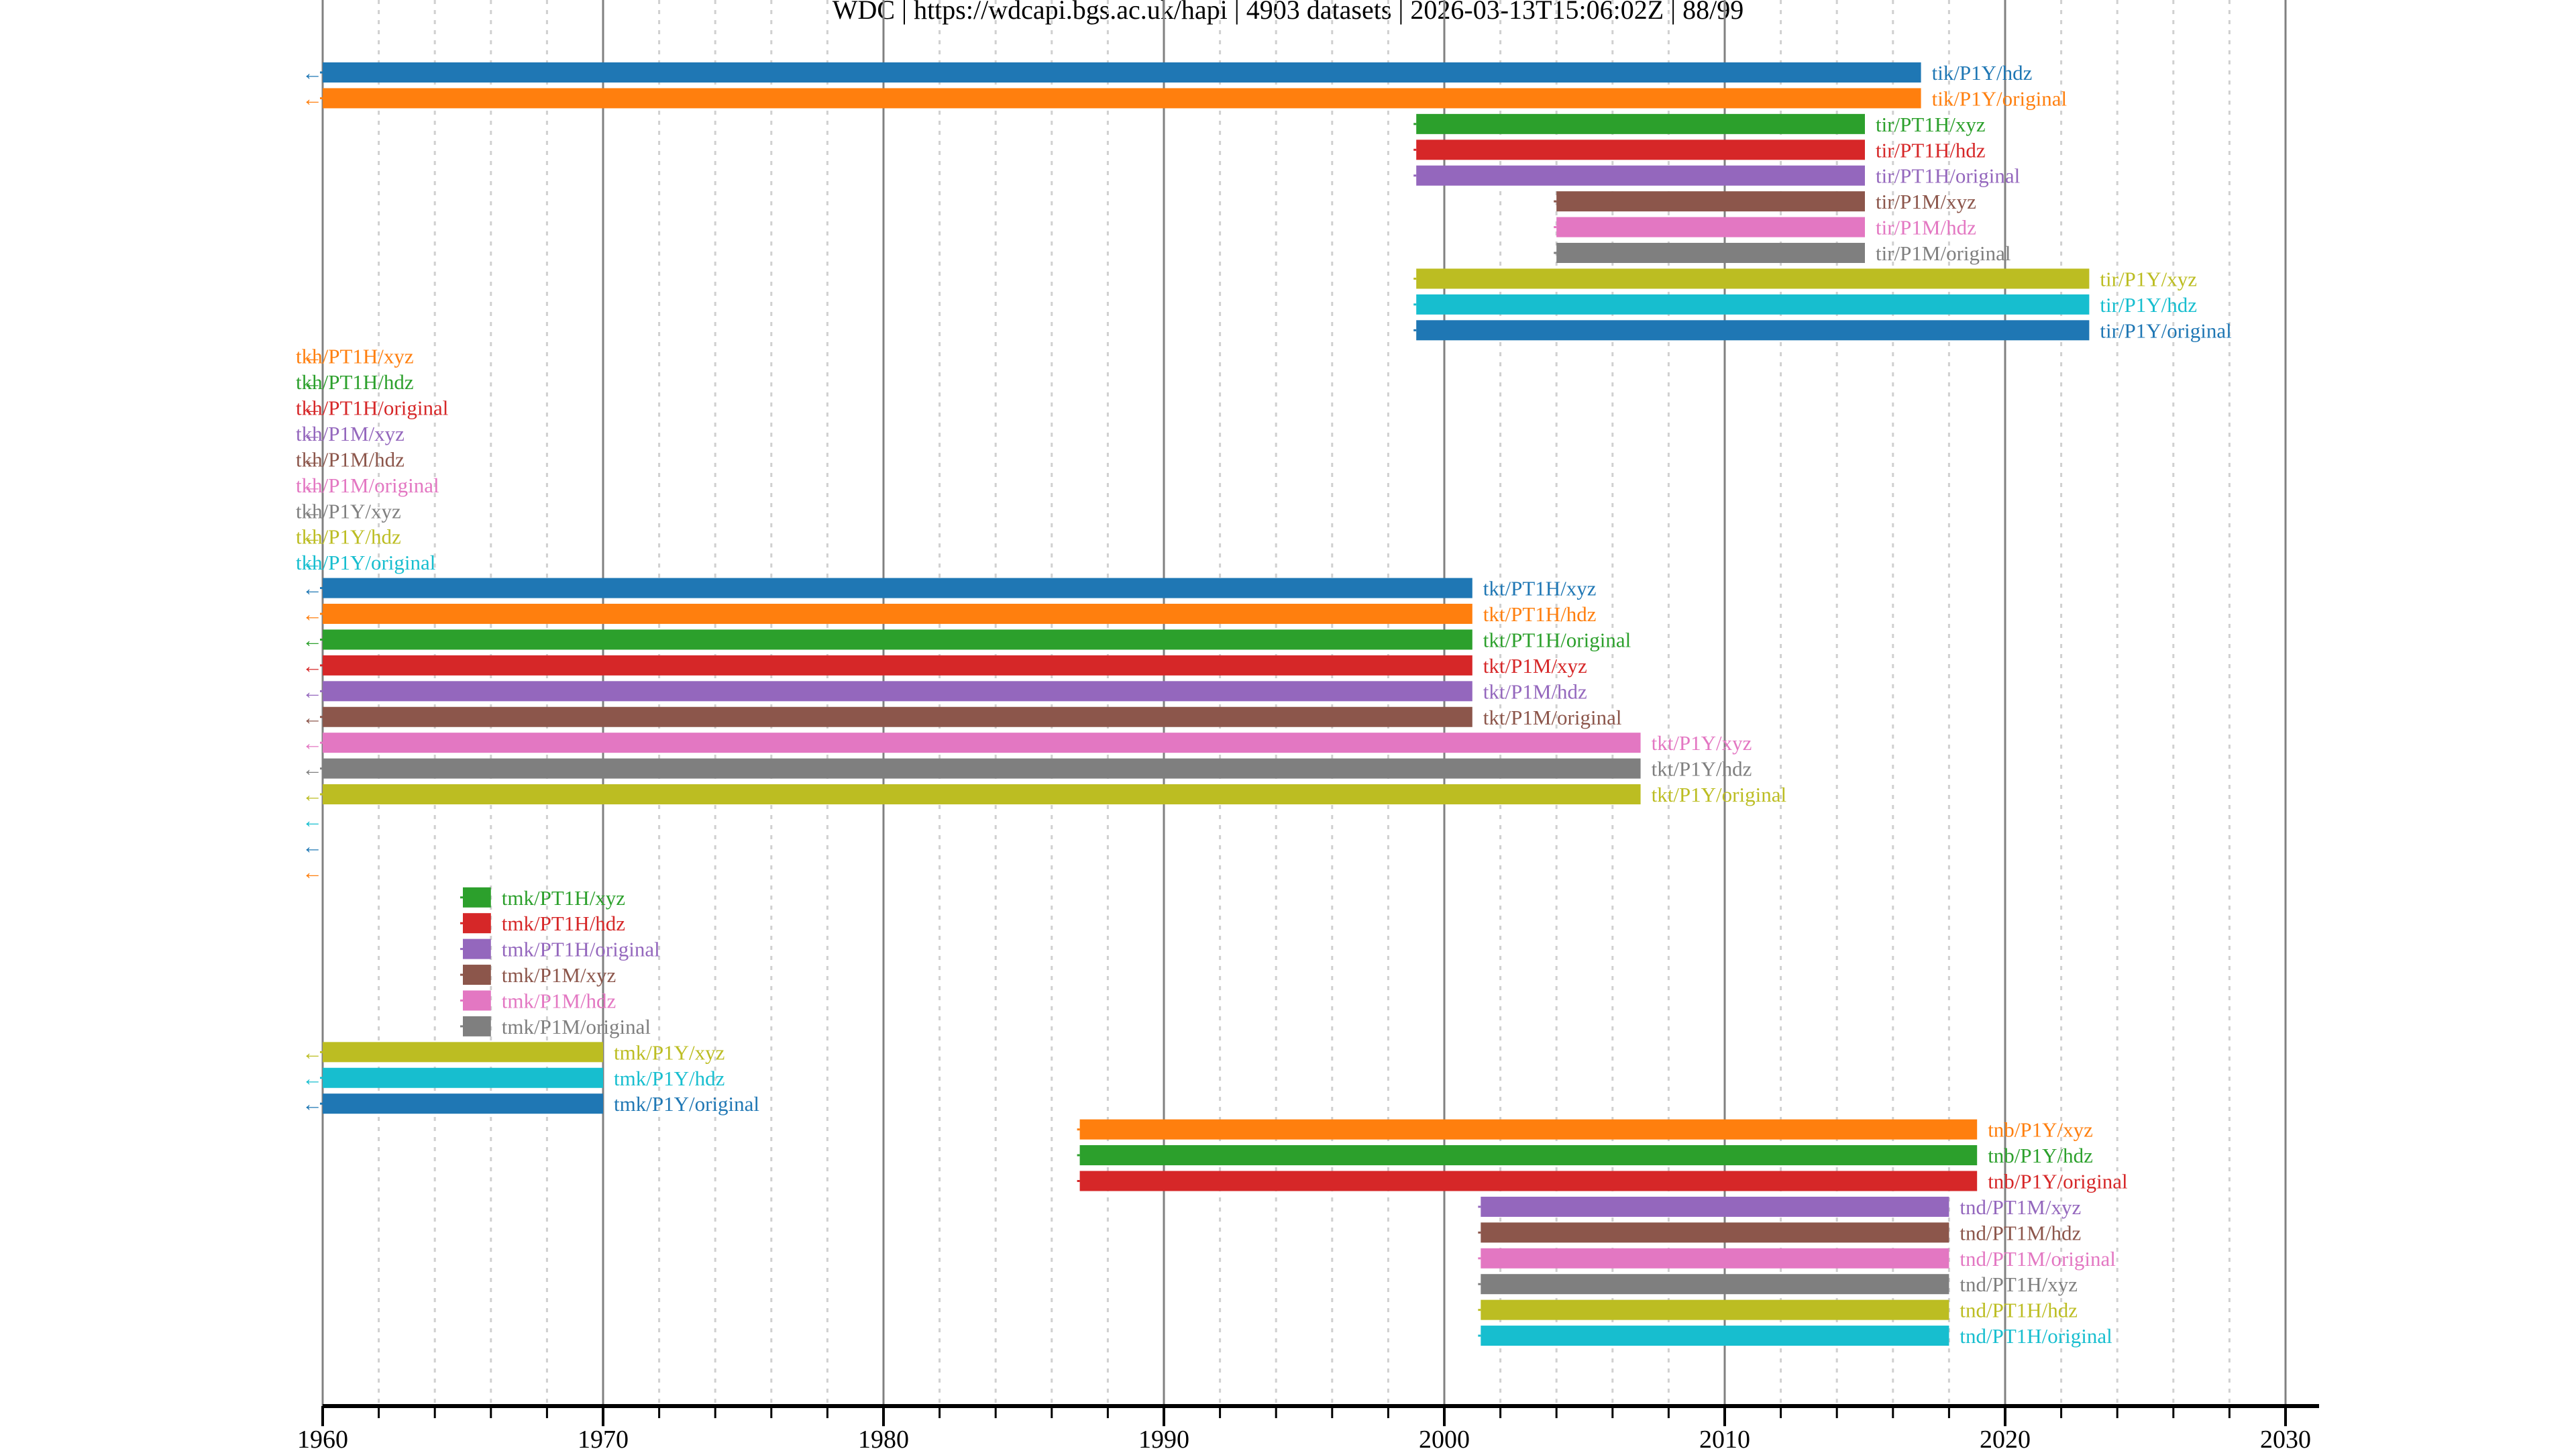 The image size is (2576, 1449). I want to click on timeline-row: tmk/PT1H/original, so click(560, 949).